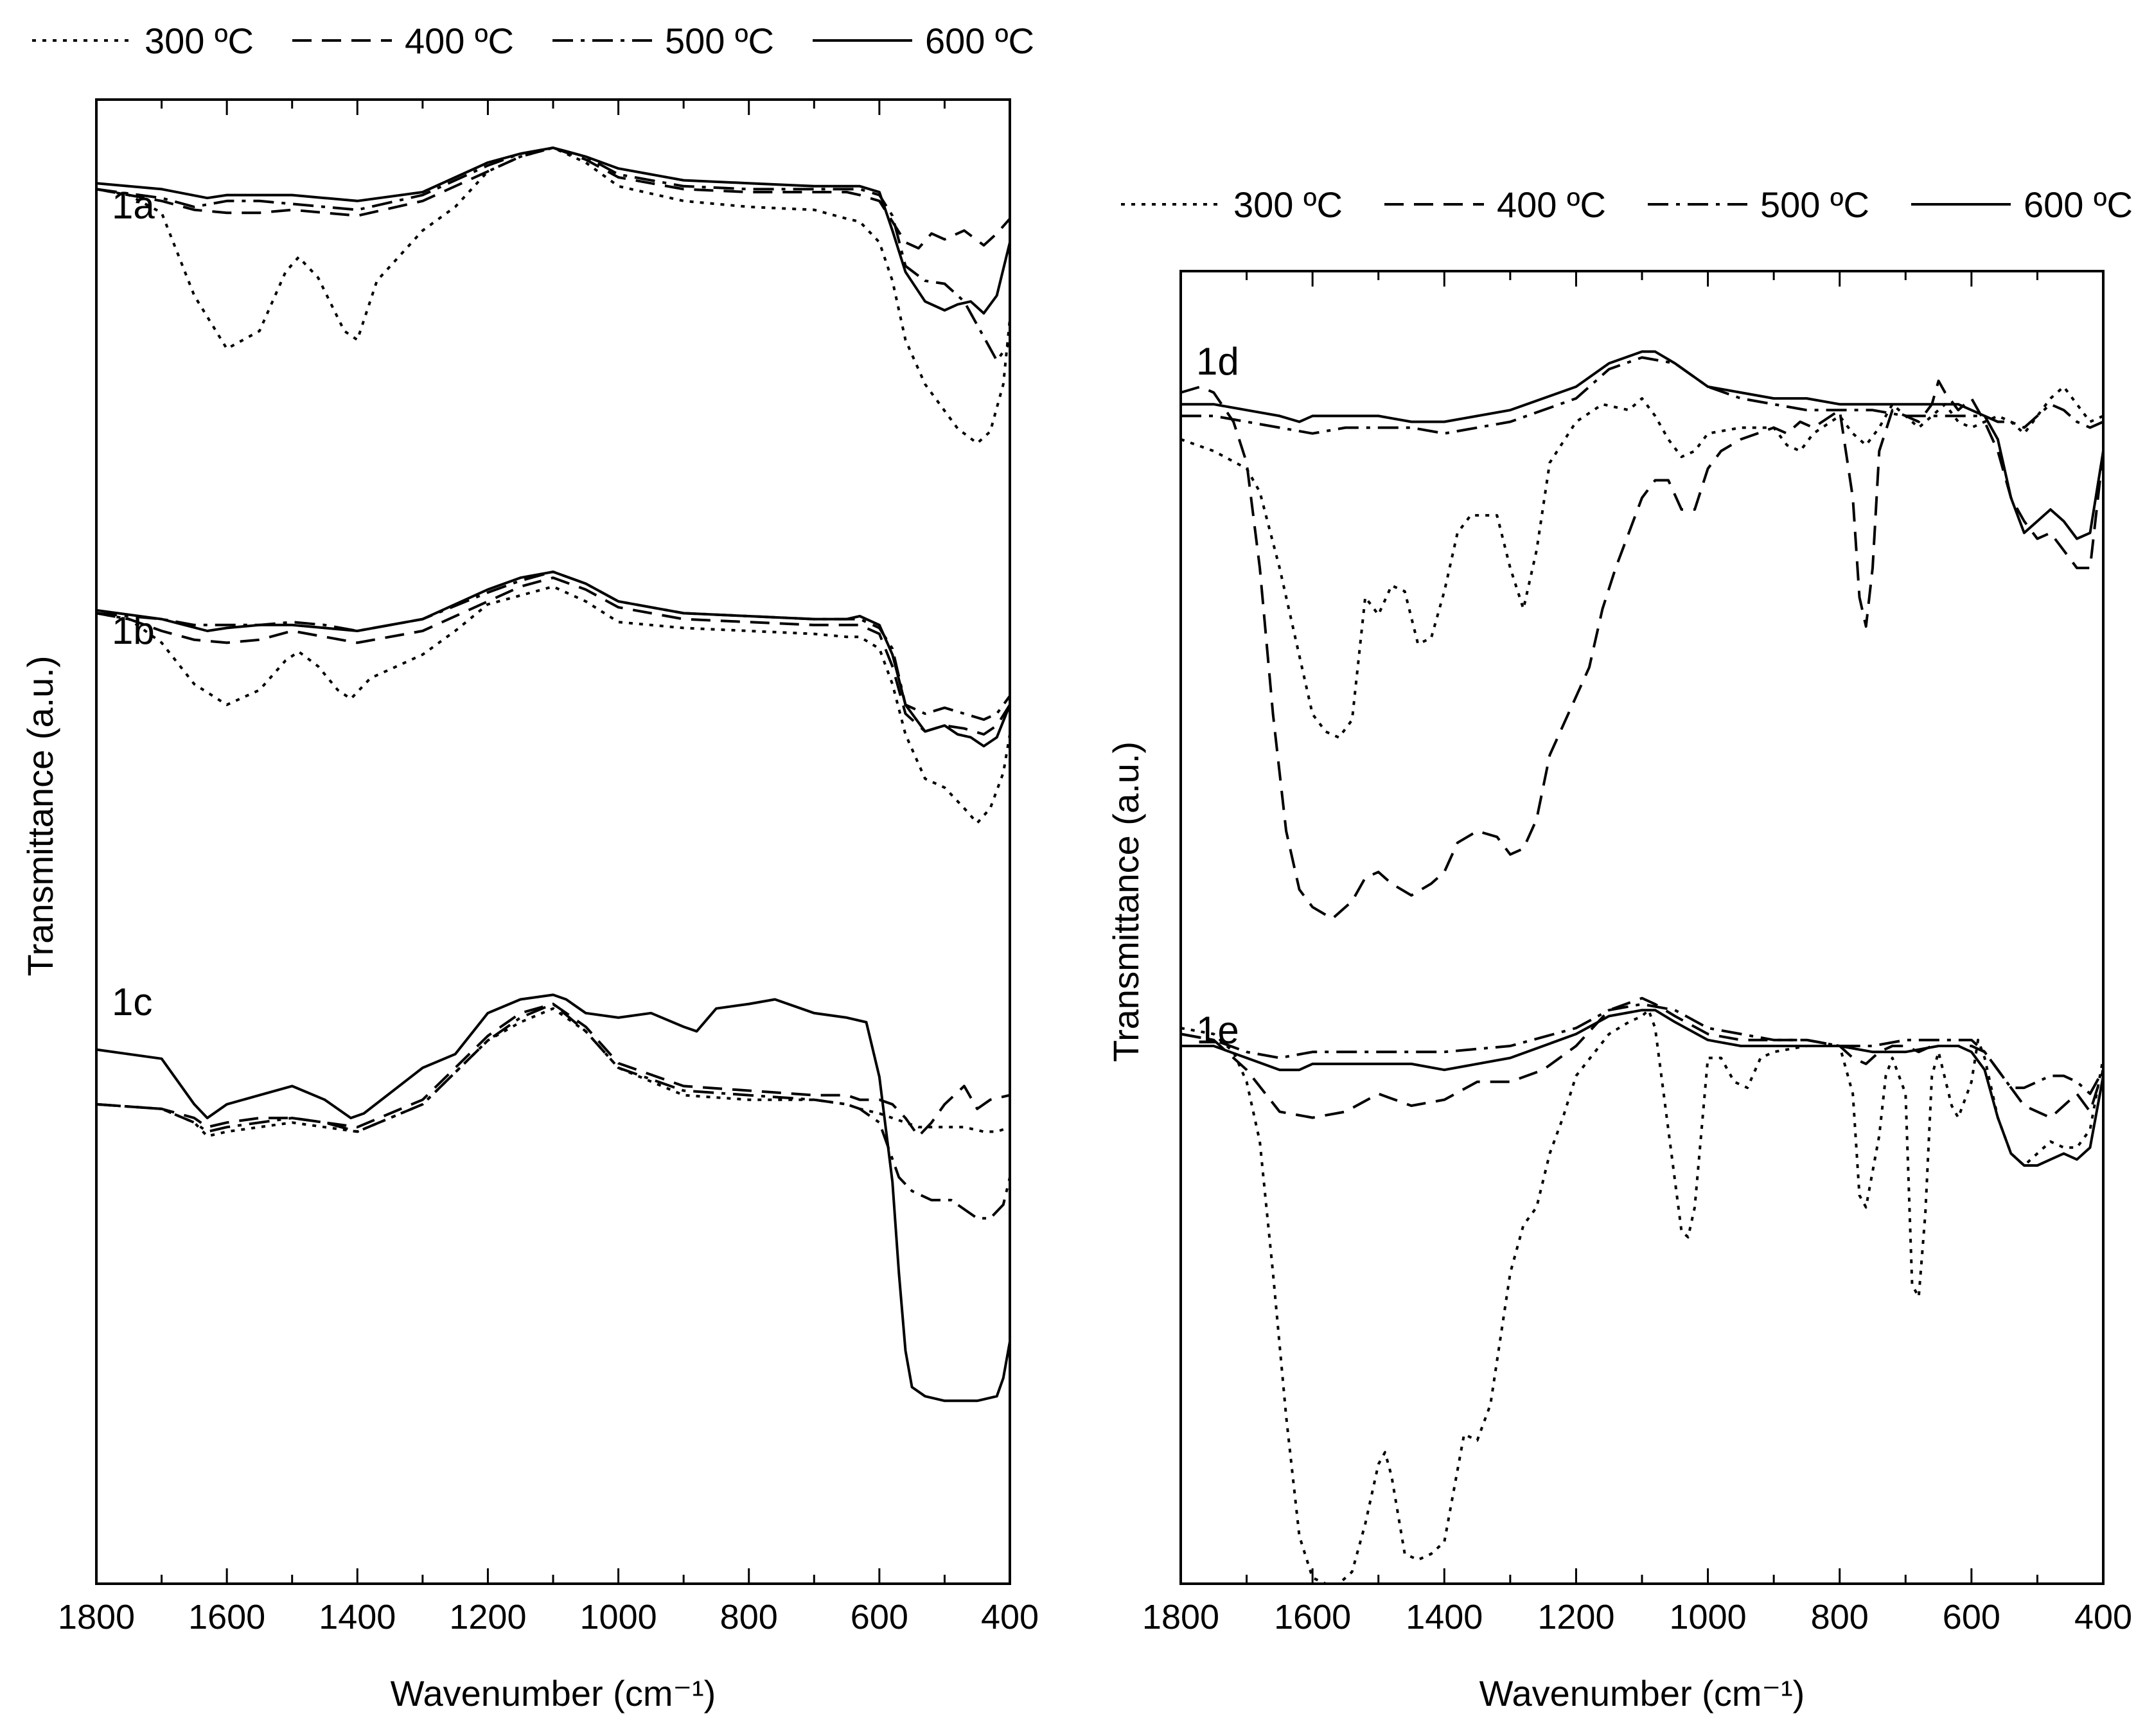  What do you see at coordinates (1217, 361) in the screenshot?
I see `panel-label: 1d` at bounding box center [1217, 361].